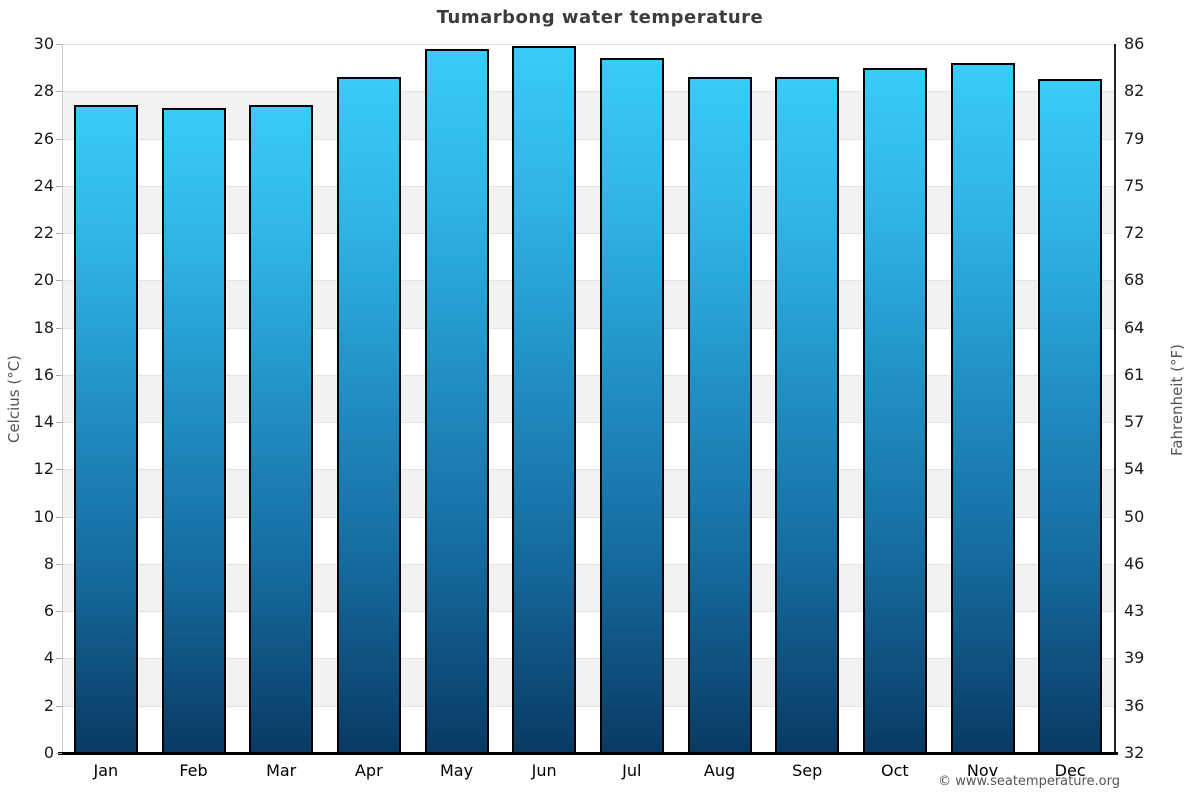  Describe the element at coordinates (719, 770) in the screenshot. I see `month-label-aug: Aug` at that location.